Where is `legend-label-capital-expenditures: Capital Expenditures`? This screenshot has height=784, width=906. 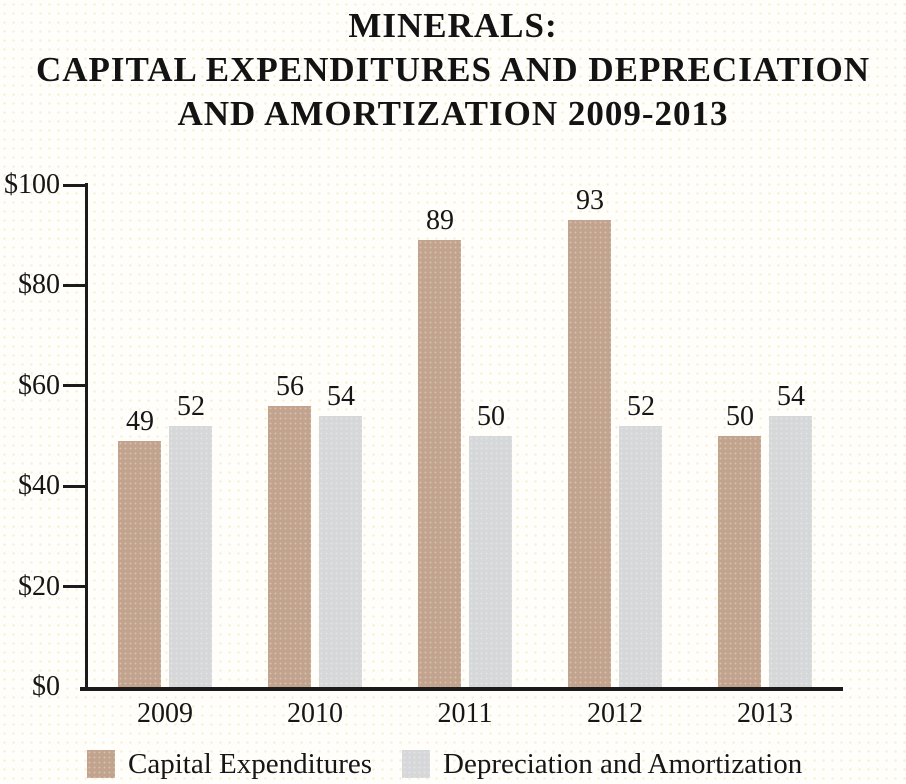
legend-label-capital-expenditures: Capital Expenditures is located at coordinates (250, 764).